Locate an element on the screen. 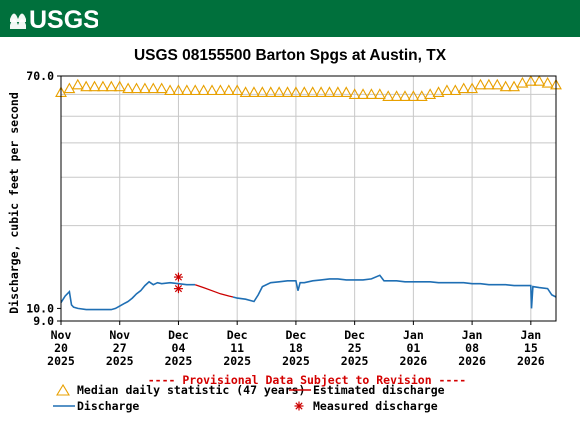 The width and height of the screenshot is (580, 430). legend-item: Median daily statistic (47 years) is located at coordinates (180, 390).